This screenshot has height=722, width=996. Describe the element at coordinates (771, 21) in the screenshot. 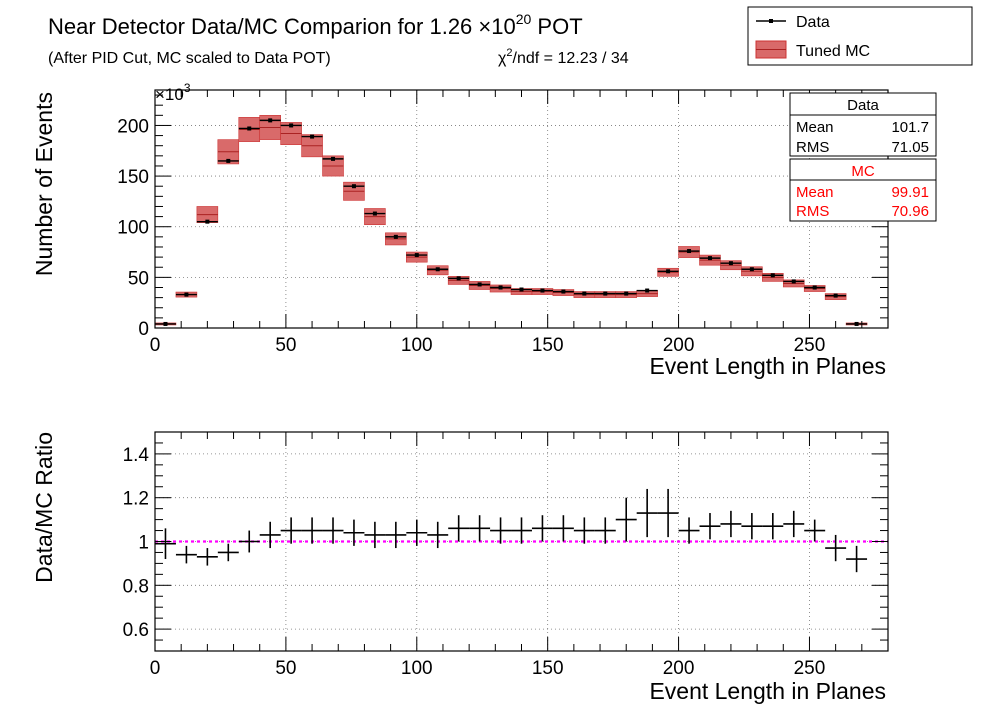

I see `legend-data-marker` at that location.